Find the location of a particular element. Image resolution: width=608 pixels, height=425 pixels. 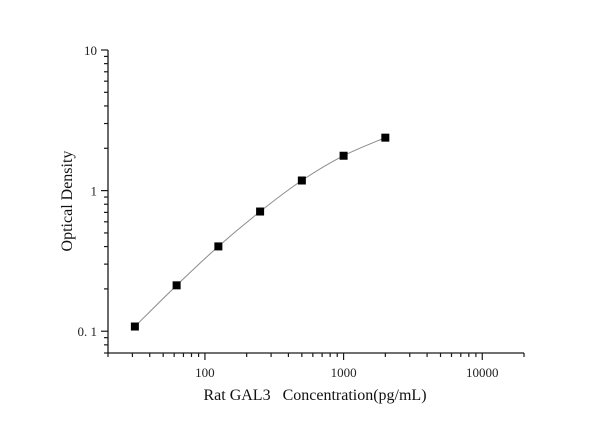

x-axis-title: Rat GAL3 Concentration(pg/mL) is located at coordinates (314, 395).